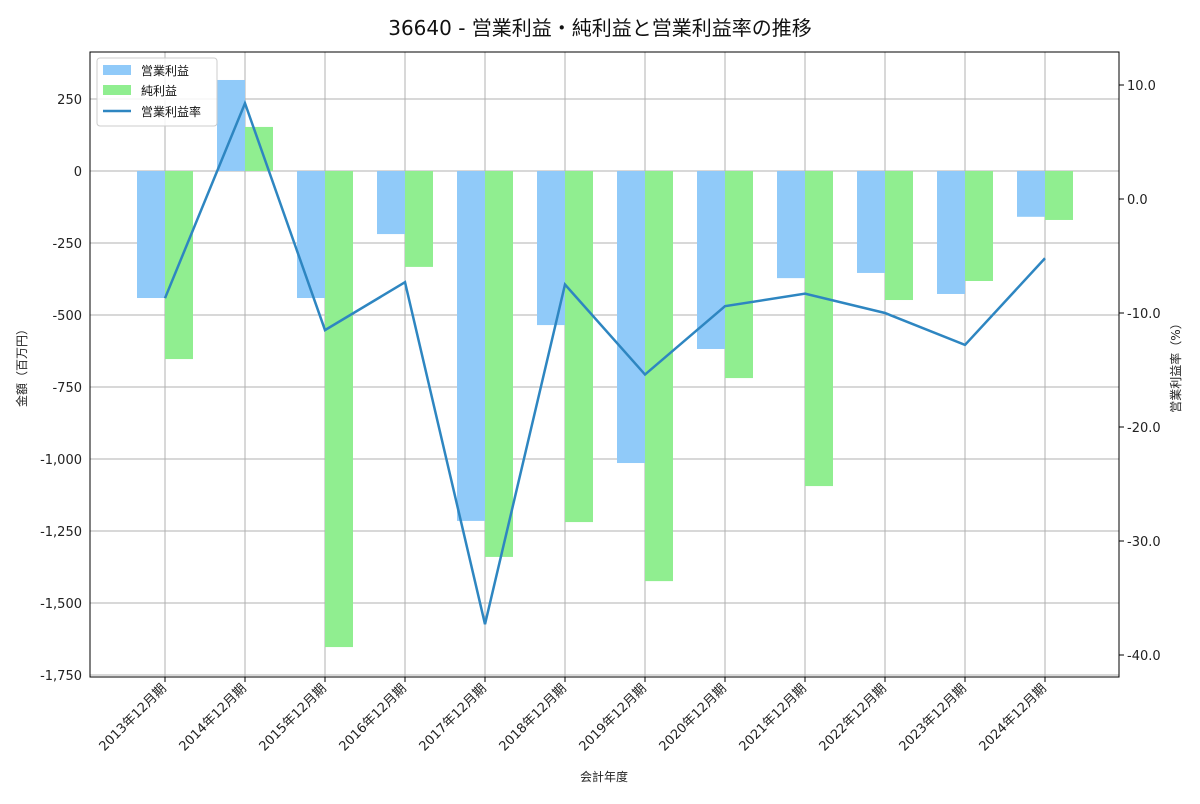 Image resolution: width=1200 pixels, height=804 pixels. I want to click on y-right-tick-label: 10.0, so click(1141, 86).